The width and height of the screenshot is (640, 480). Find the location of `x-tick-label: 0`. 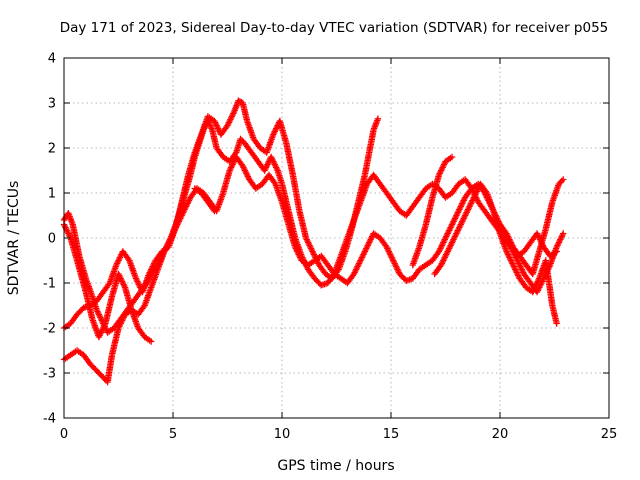

x-tick-label: 0 is located at coordinates (64, 434).